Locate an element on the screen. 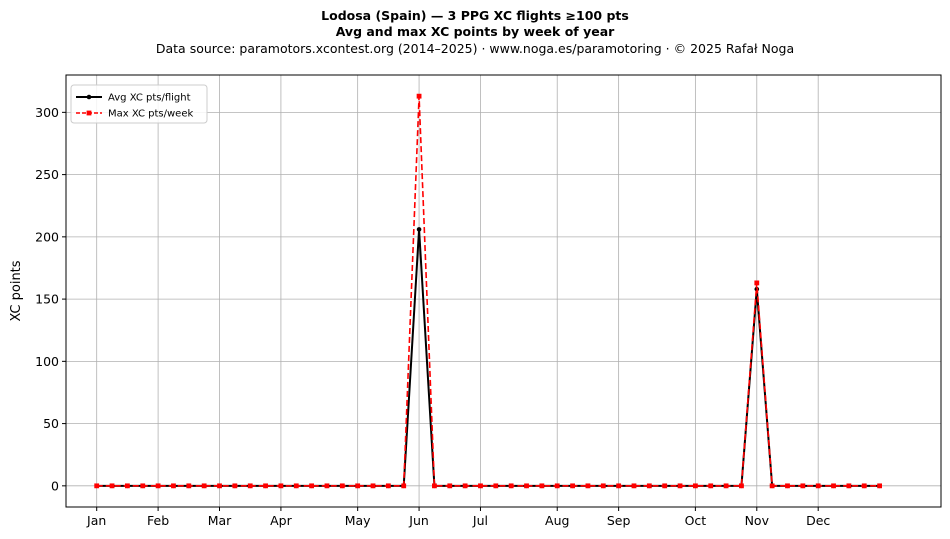 This screenshot has height=539, width=950. x-tick-label: Oct is located at coordinates (696, 520).